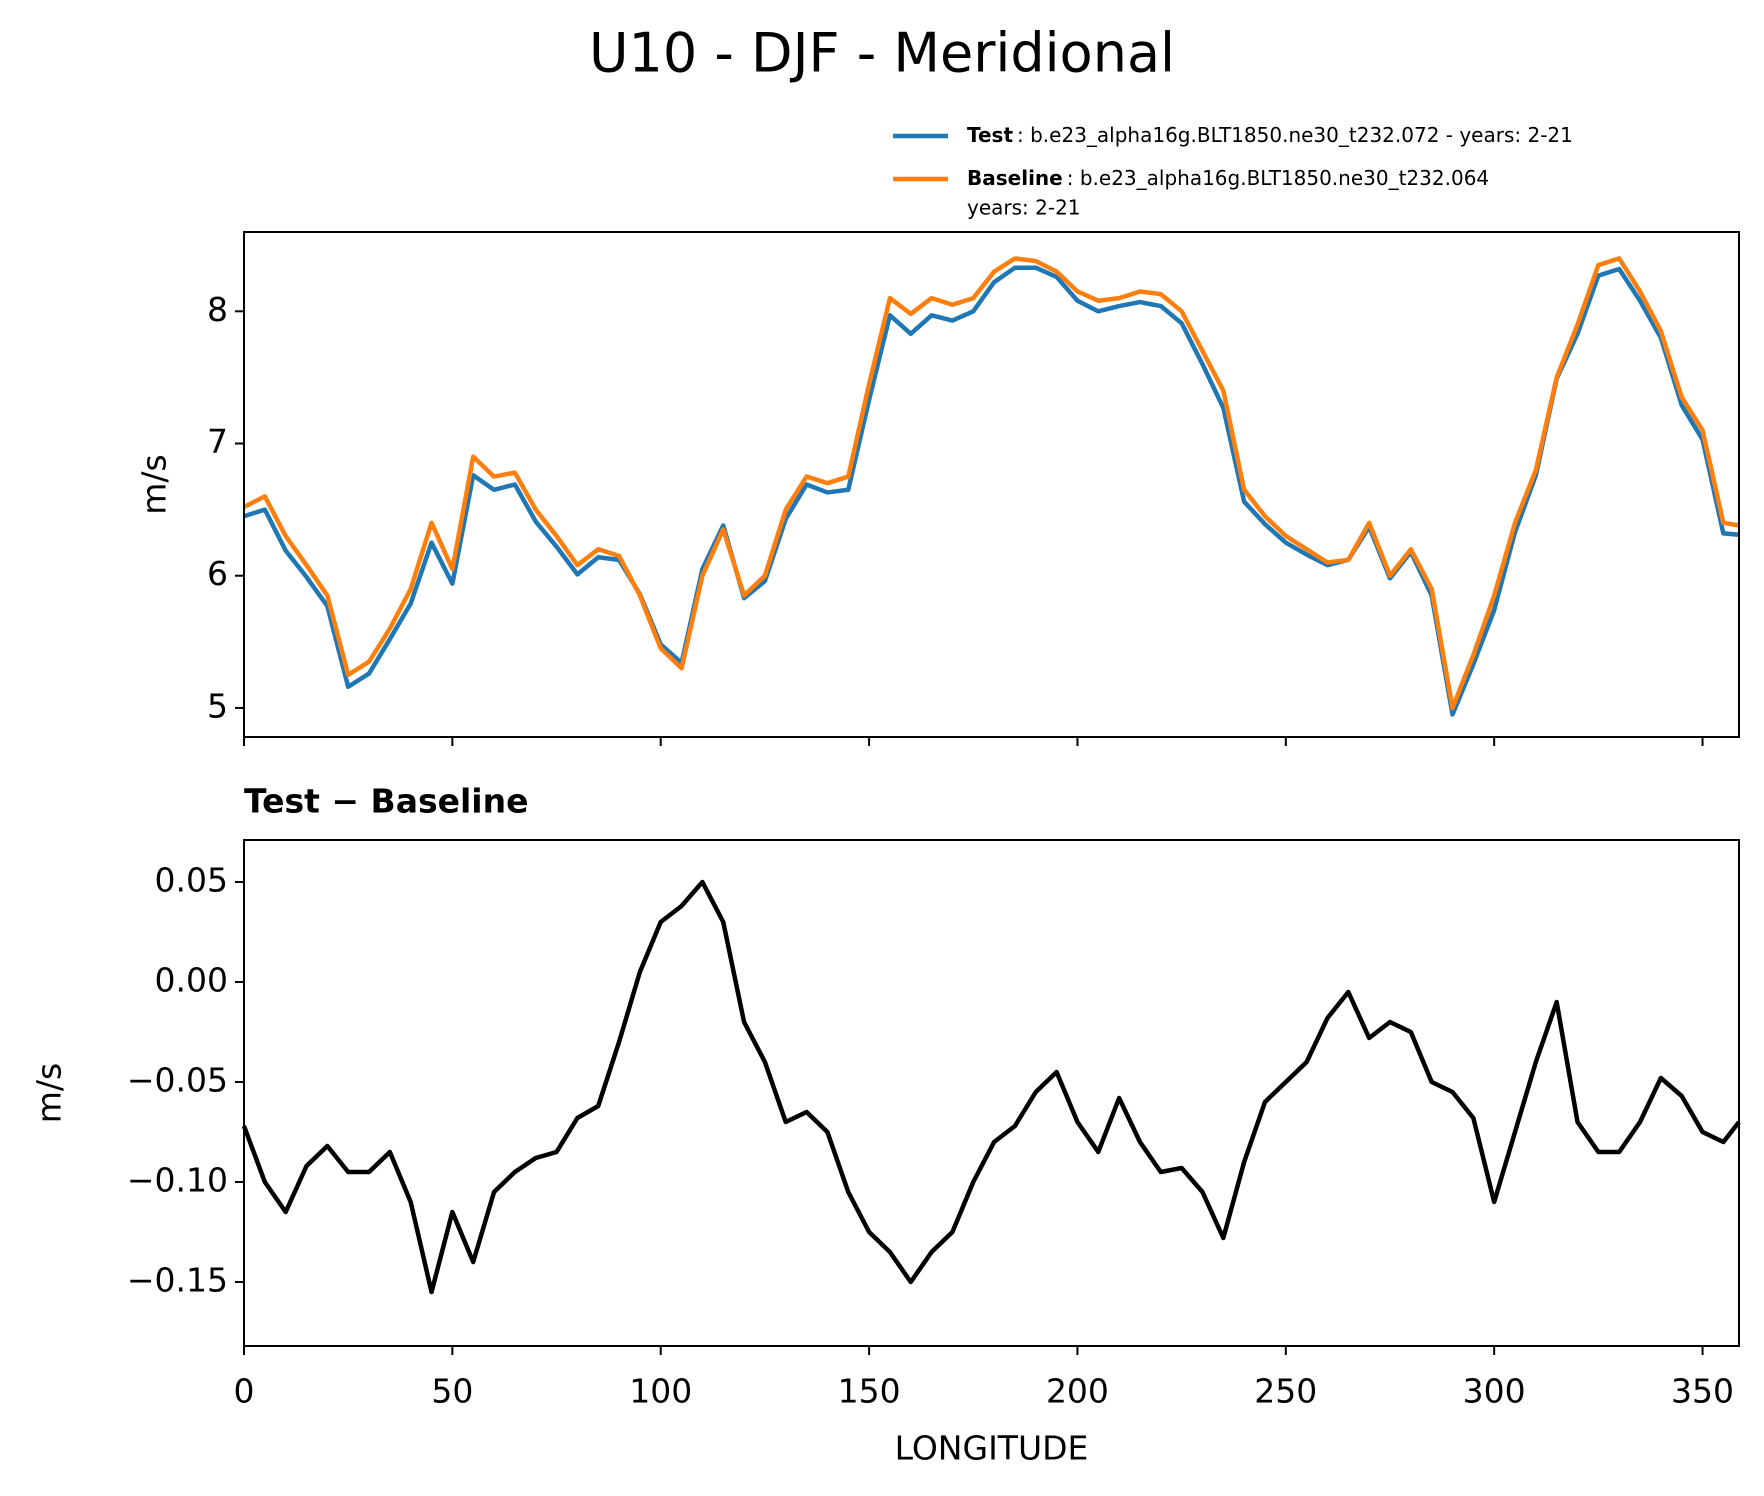 The image size is (1764, 1496). What do you see at coordinates (177, 1180) in the screenshot?
I see `y-tick-label: −0.10` at bounding box center [177, 1180].